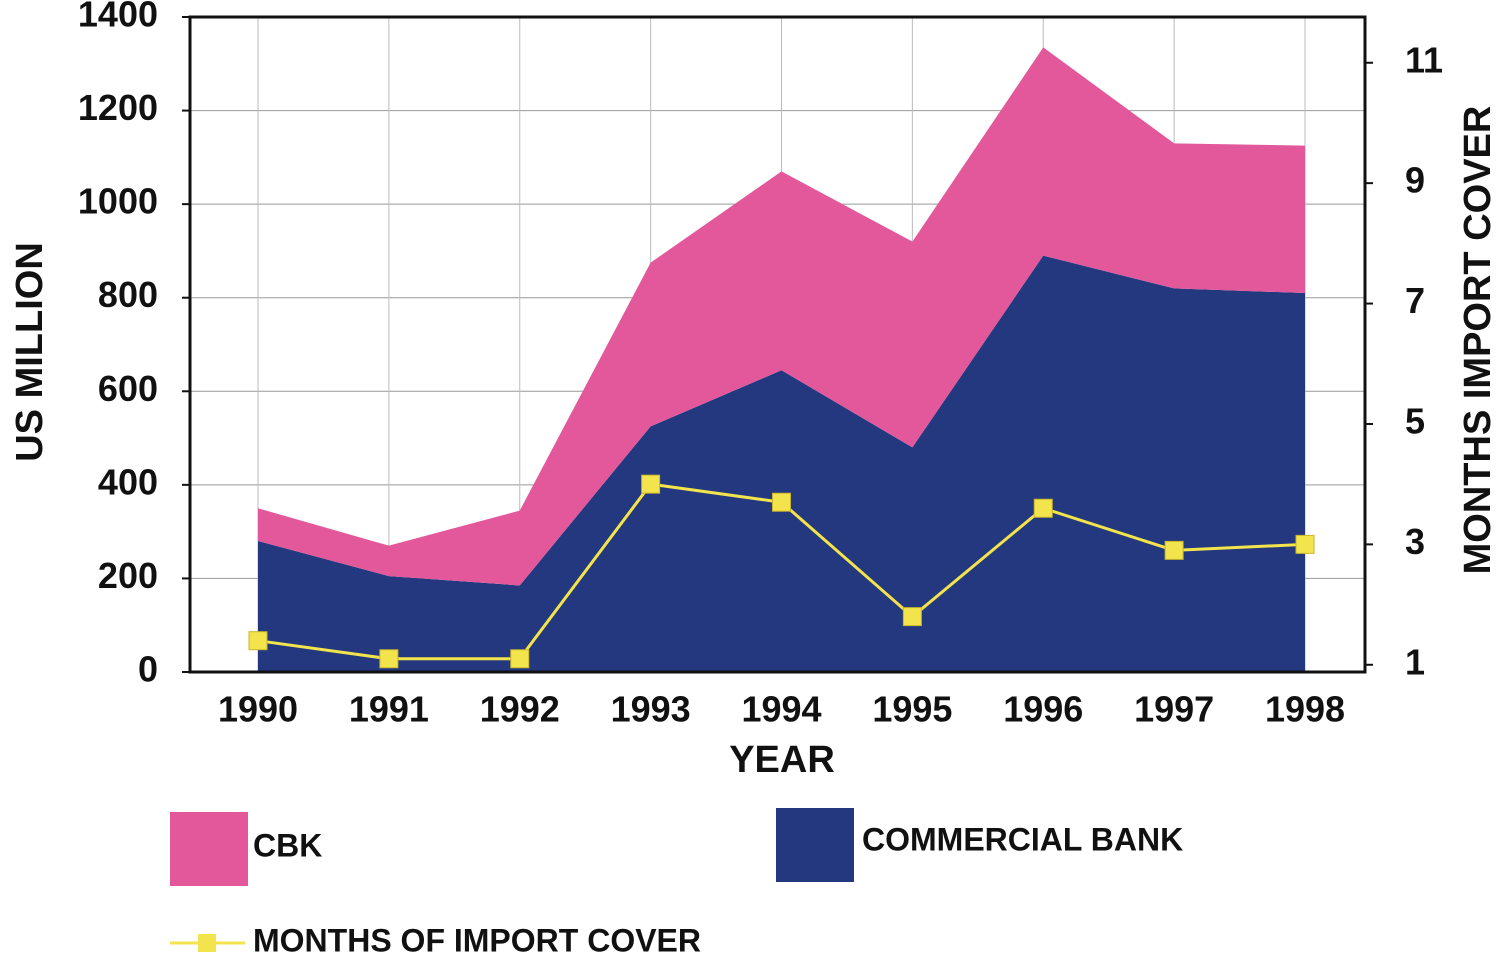  Describe the element at coordinates (128, 294) in the screenshot. I see `y-tick-label: 800` at that location.